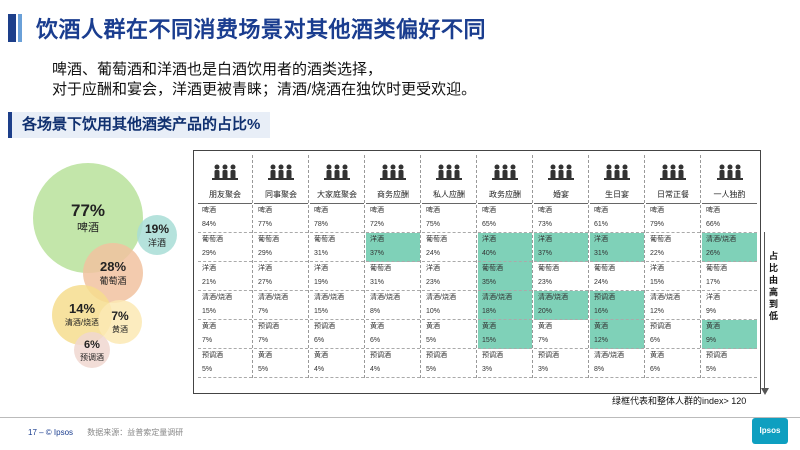 Image resolution: width=800 pixels, height=450 pixels. I want to click on rank-label: 占比由高到低, so click(774, 286).